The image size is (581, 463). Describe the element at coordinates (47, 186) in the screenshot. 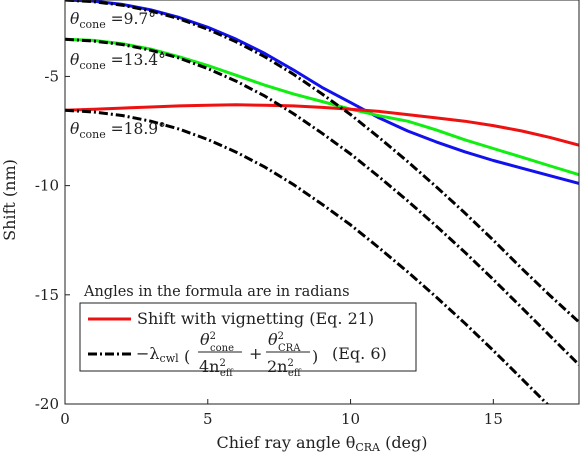

I see `y-tick-label: -10` at that location.